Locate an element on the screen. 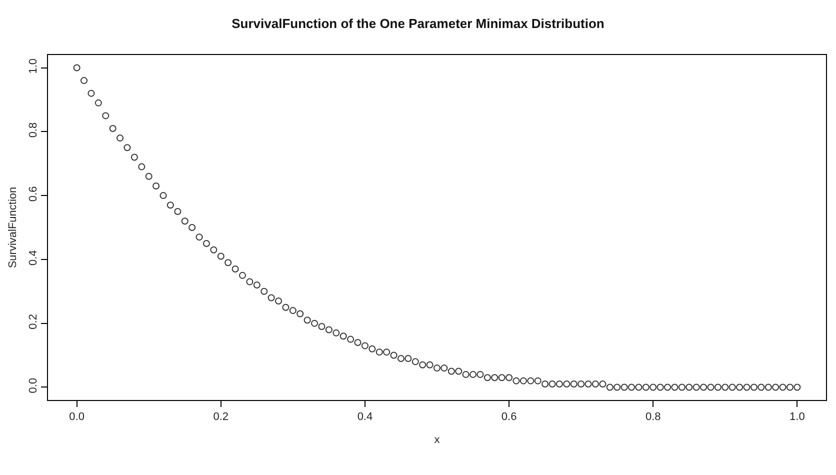 Image resolution: width=836 pixels, height=475 pixels. y-tick-label: 0.6 is located at coordinates (34, 194).